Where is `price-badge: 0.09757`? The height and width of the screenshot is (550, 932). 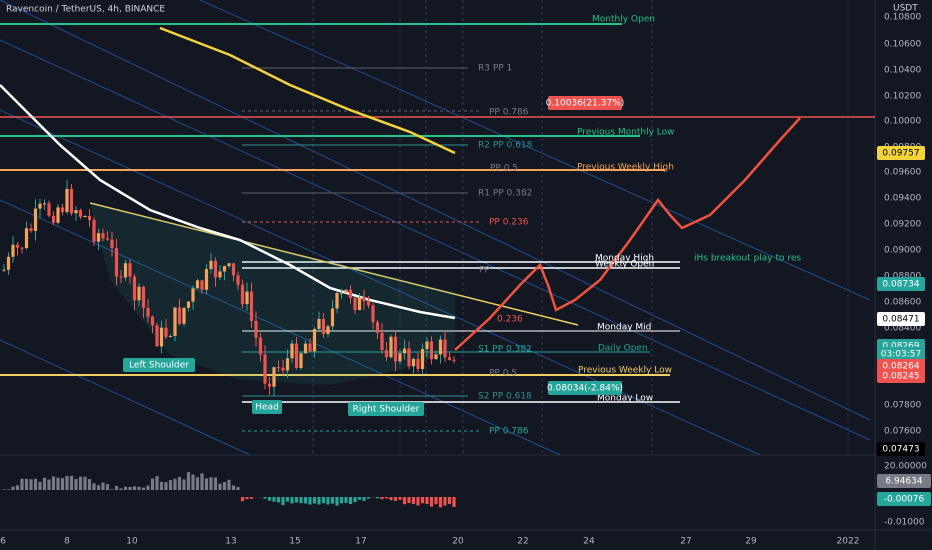 price-badge: 0.09757 is located at coordinates (900, 154).